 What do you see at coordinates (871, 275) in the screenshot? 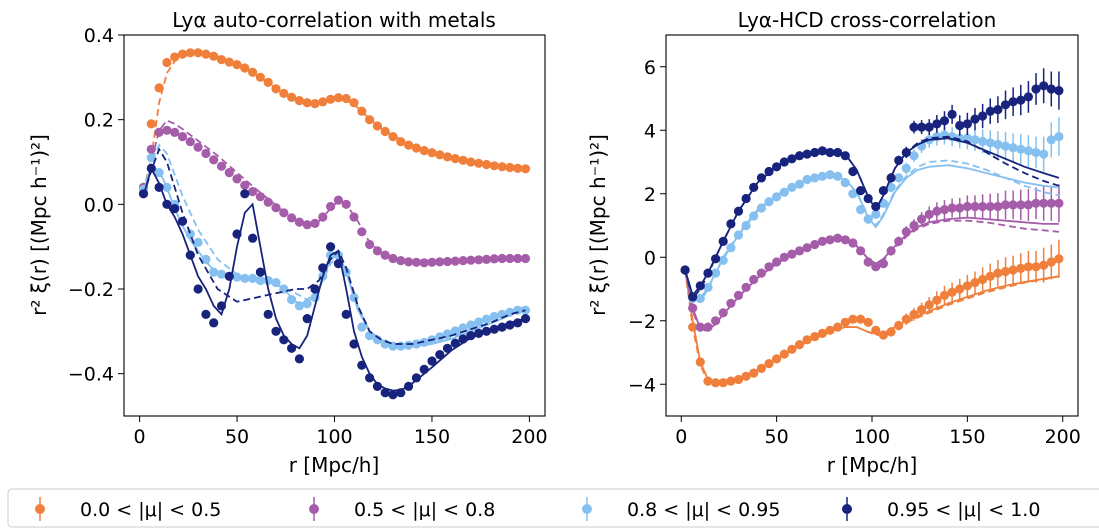
I see `model-curve-dashed` at bounding box center [871, 275].